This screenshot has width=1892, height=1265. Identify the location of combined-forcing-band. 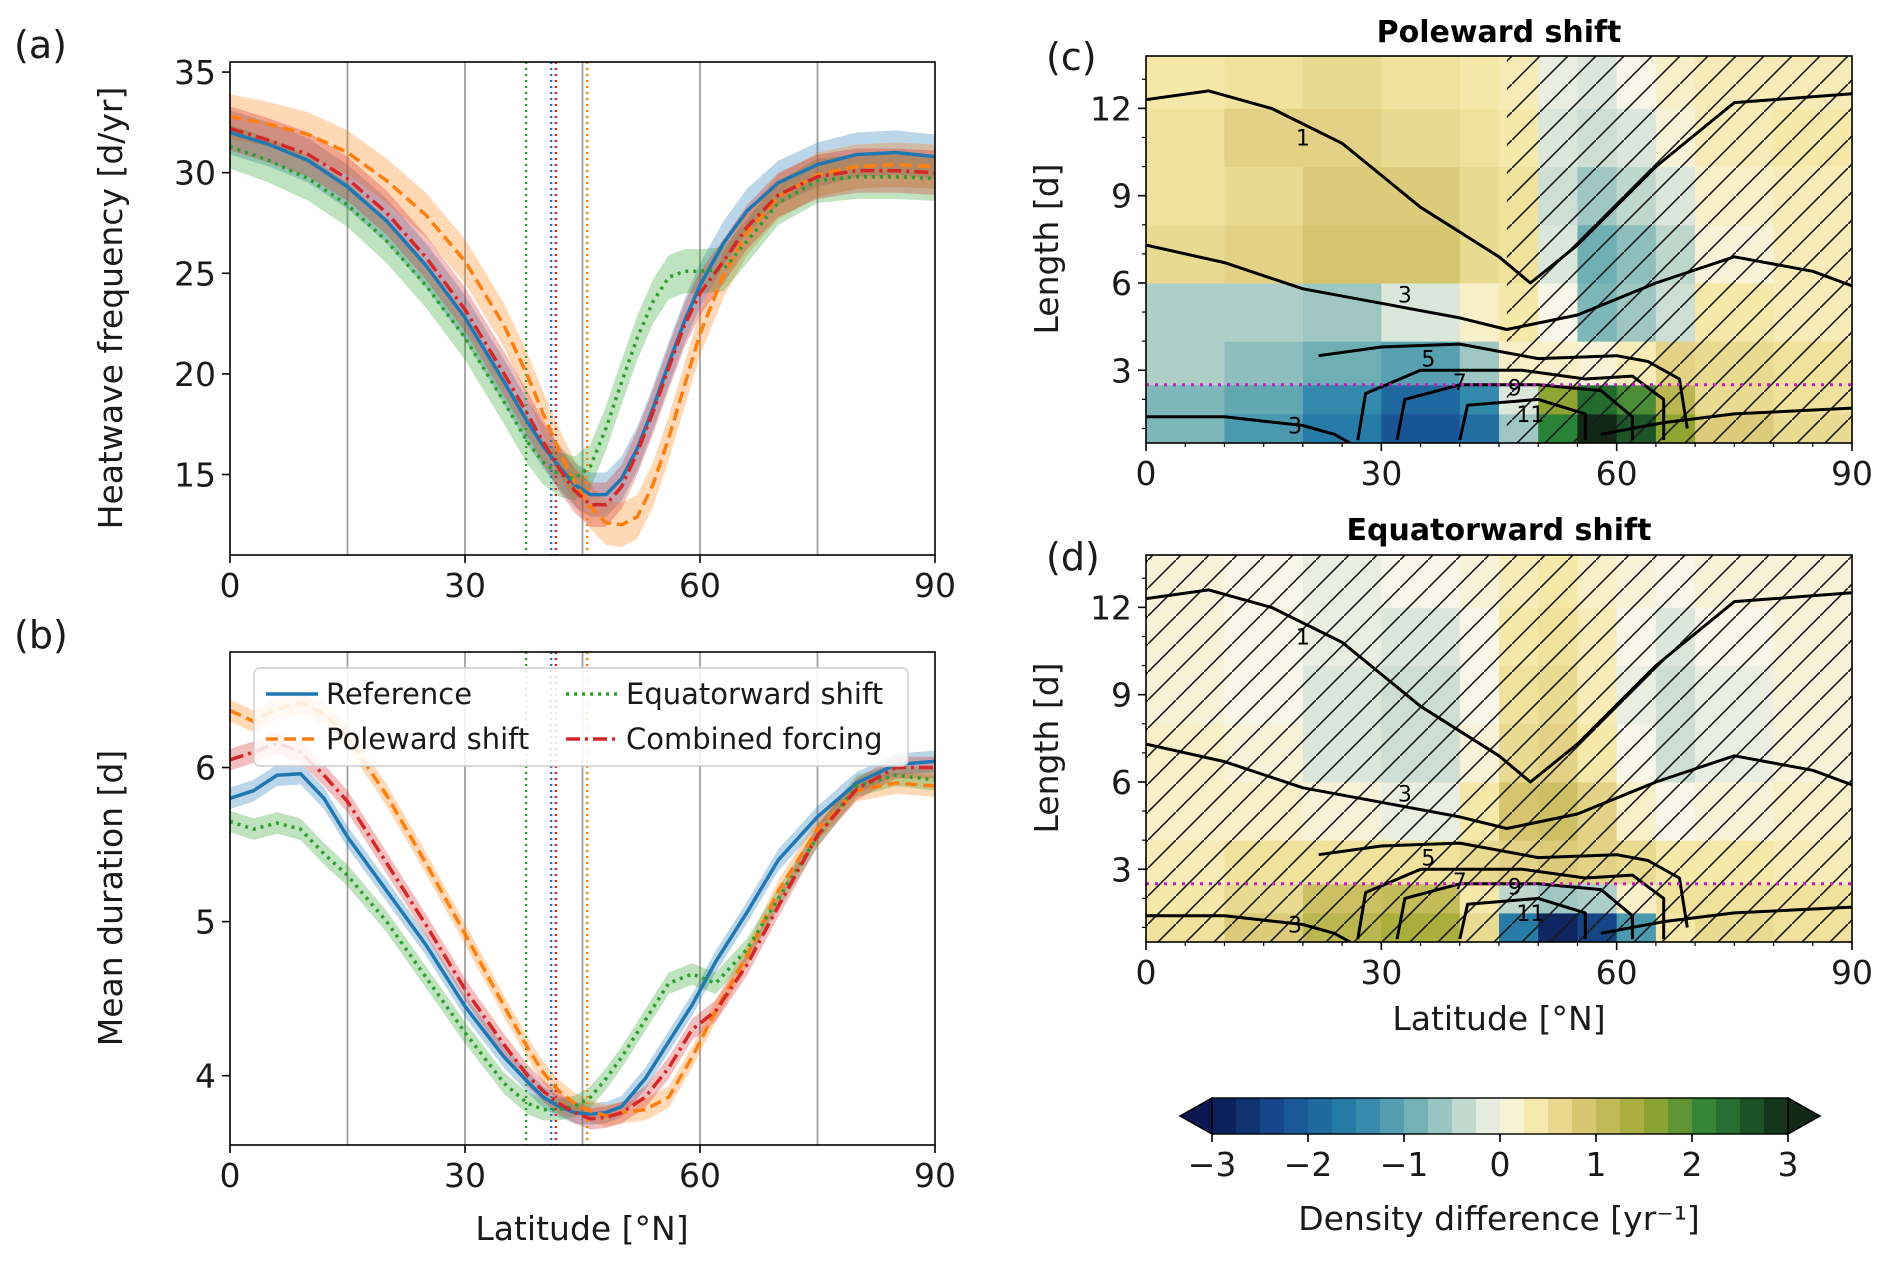
(582, 316).